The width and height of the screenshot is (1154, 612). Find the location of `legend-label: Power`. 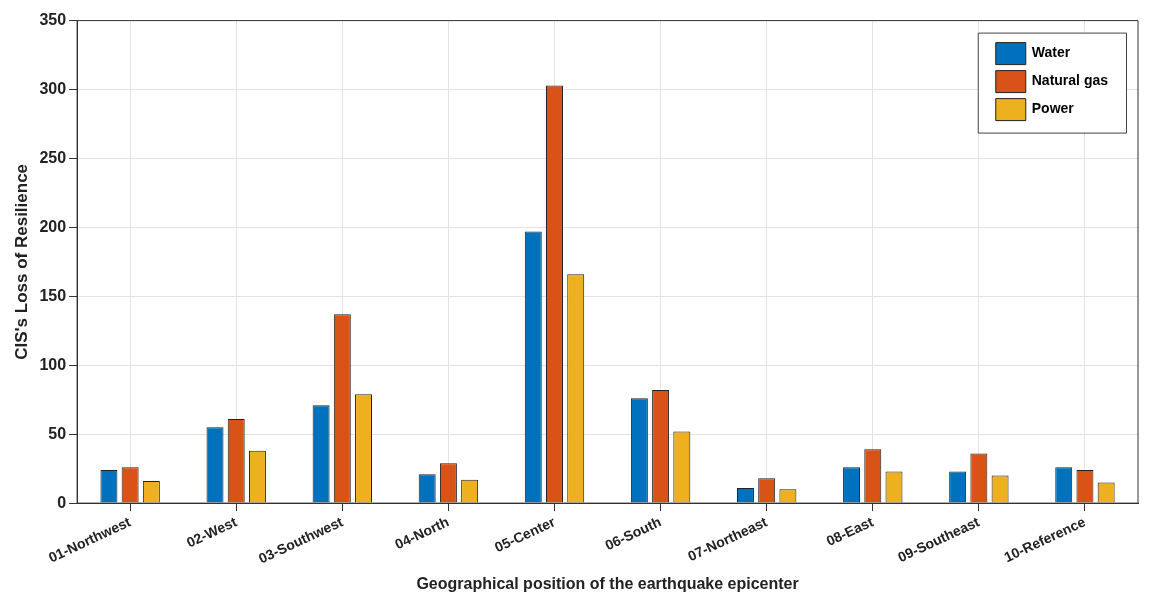

legend-label: Power is located at coordinates (1053, 108).